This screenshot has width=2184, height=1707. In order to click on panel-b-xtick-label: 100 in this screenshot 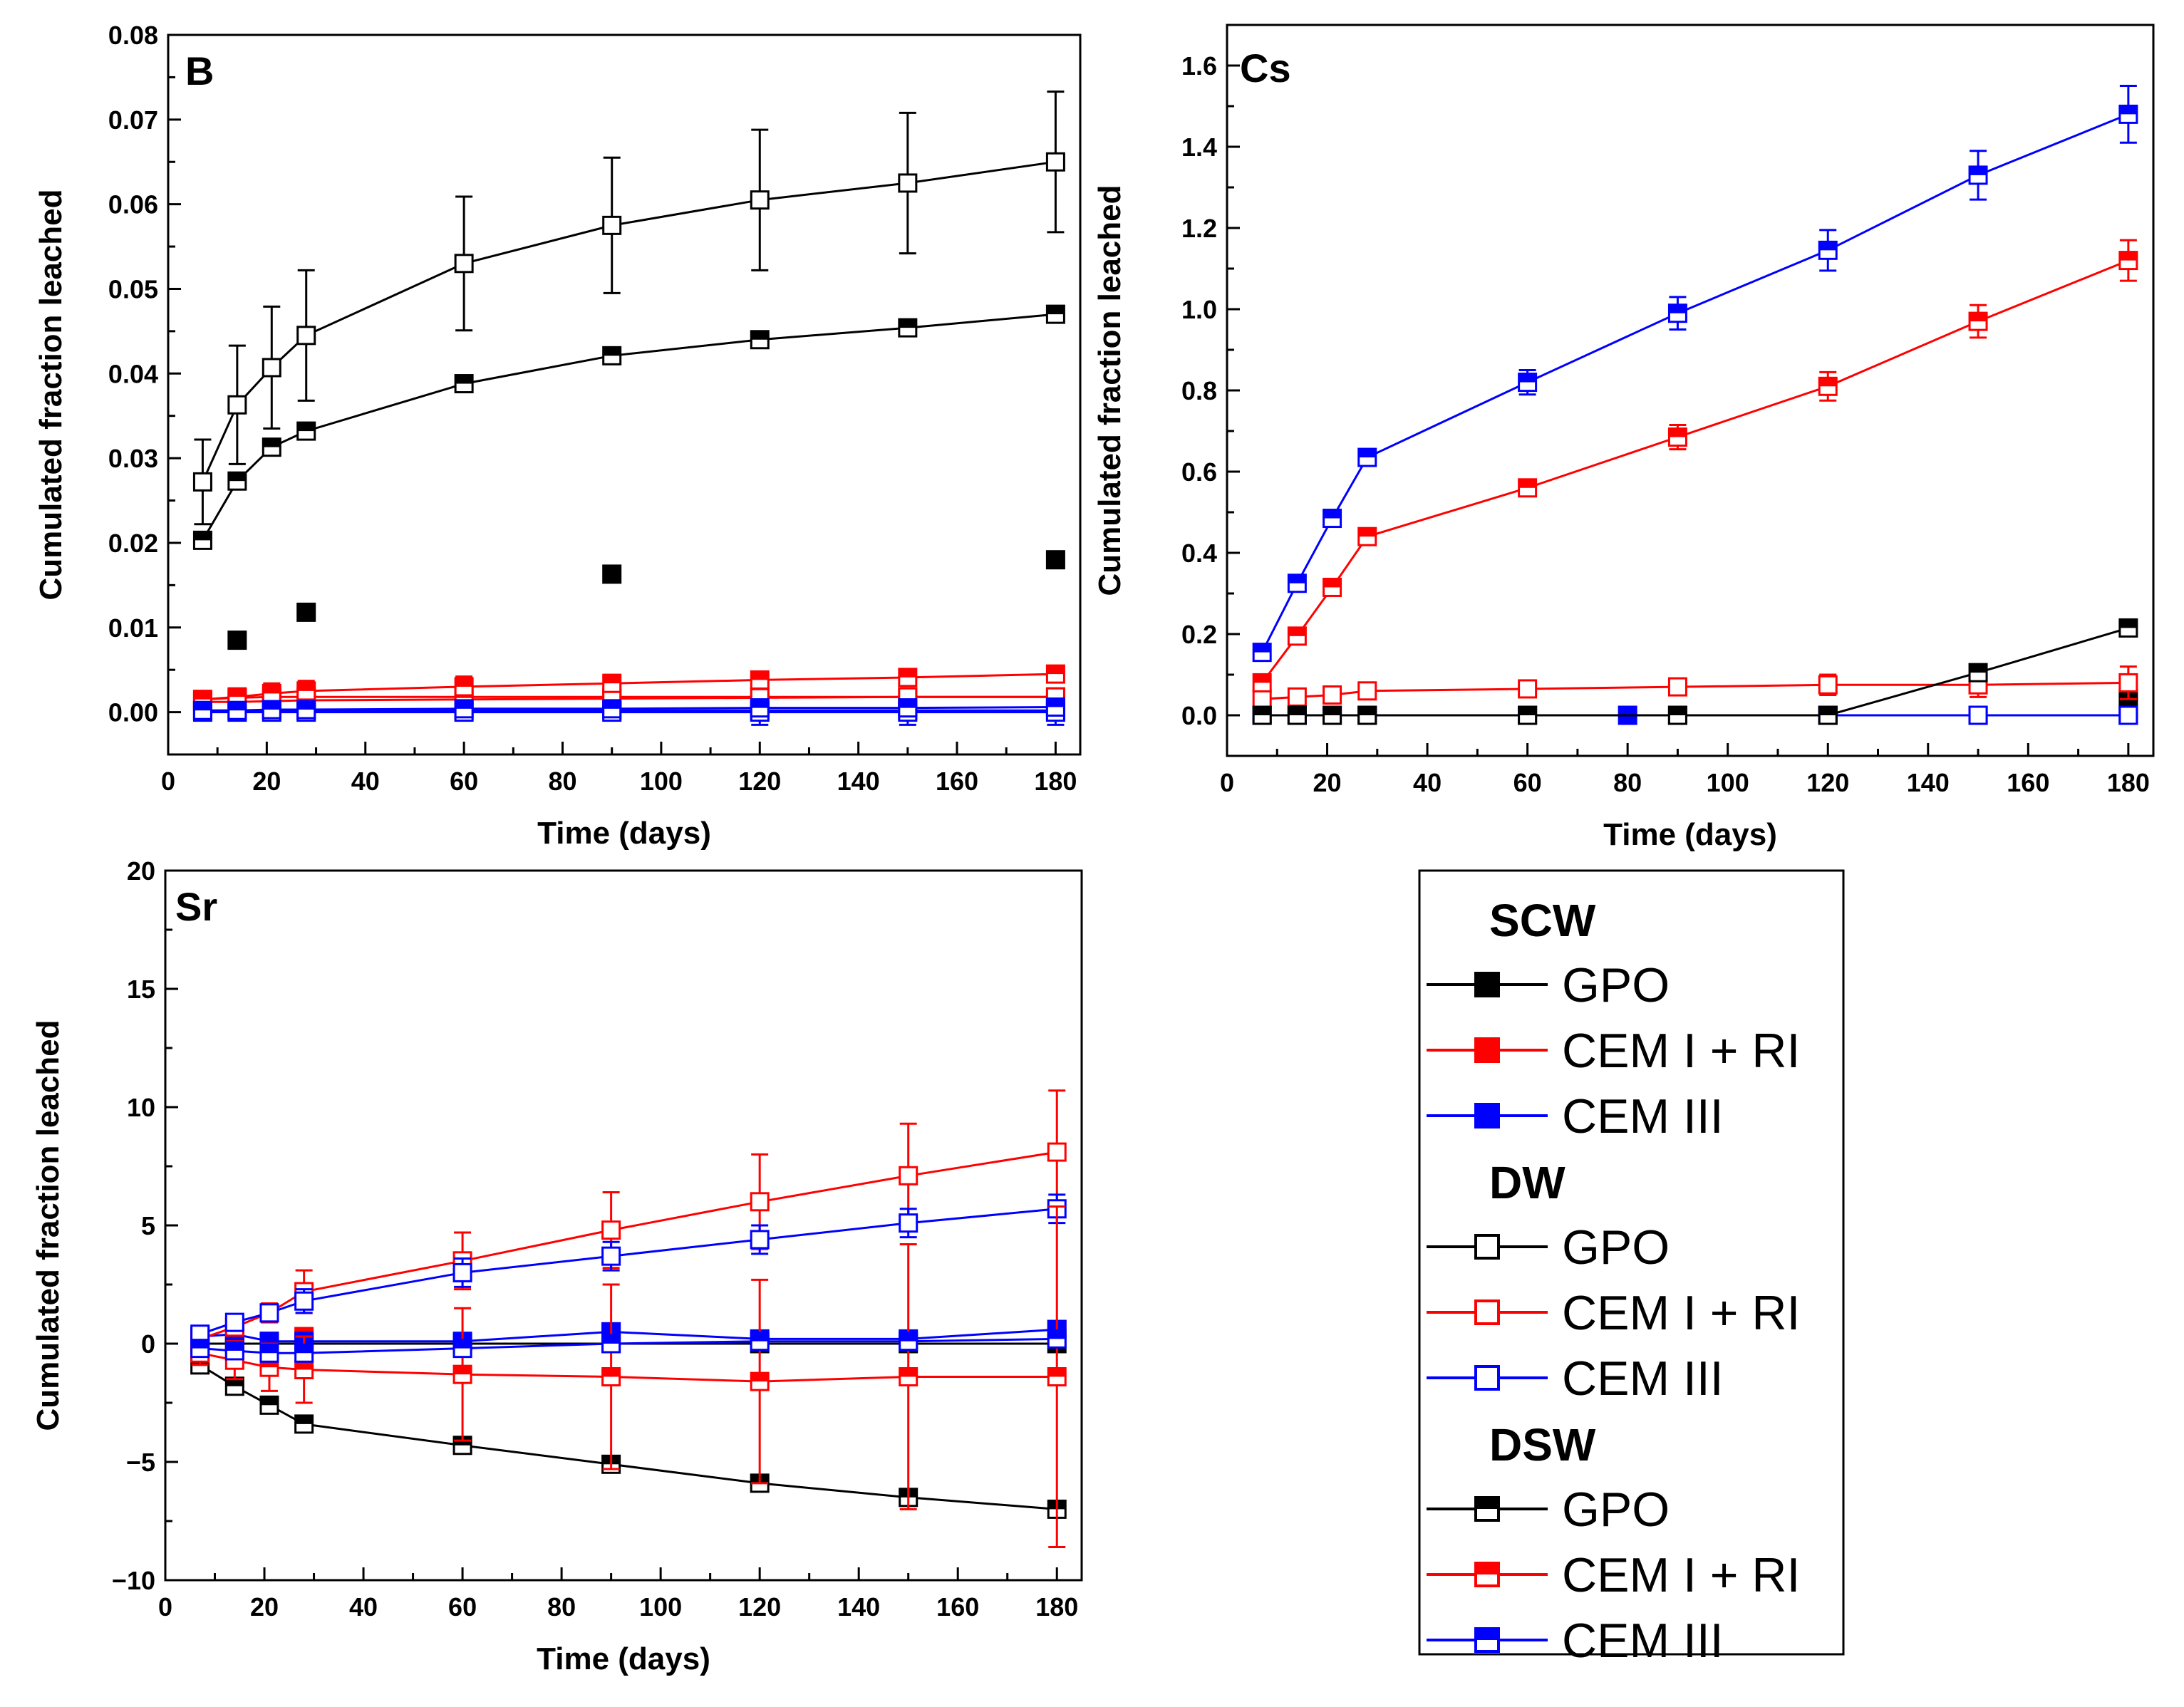, I will do `click(661, 782)`.